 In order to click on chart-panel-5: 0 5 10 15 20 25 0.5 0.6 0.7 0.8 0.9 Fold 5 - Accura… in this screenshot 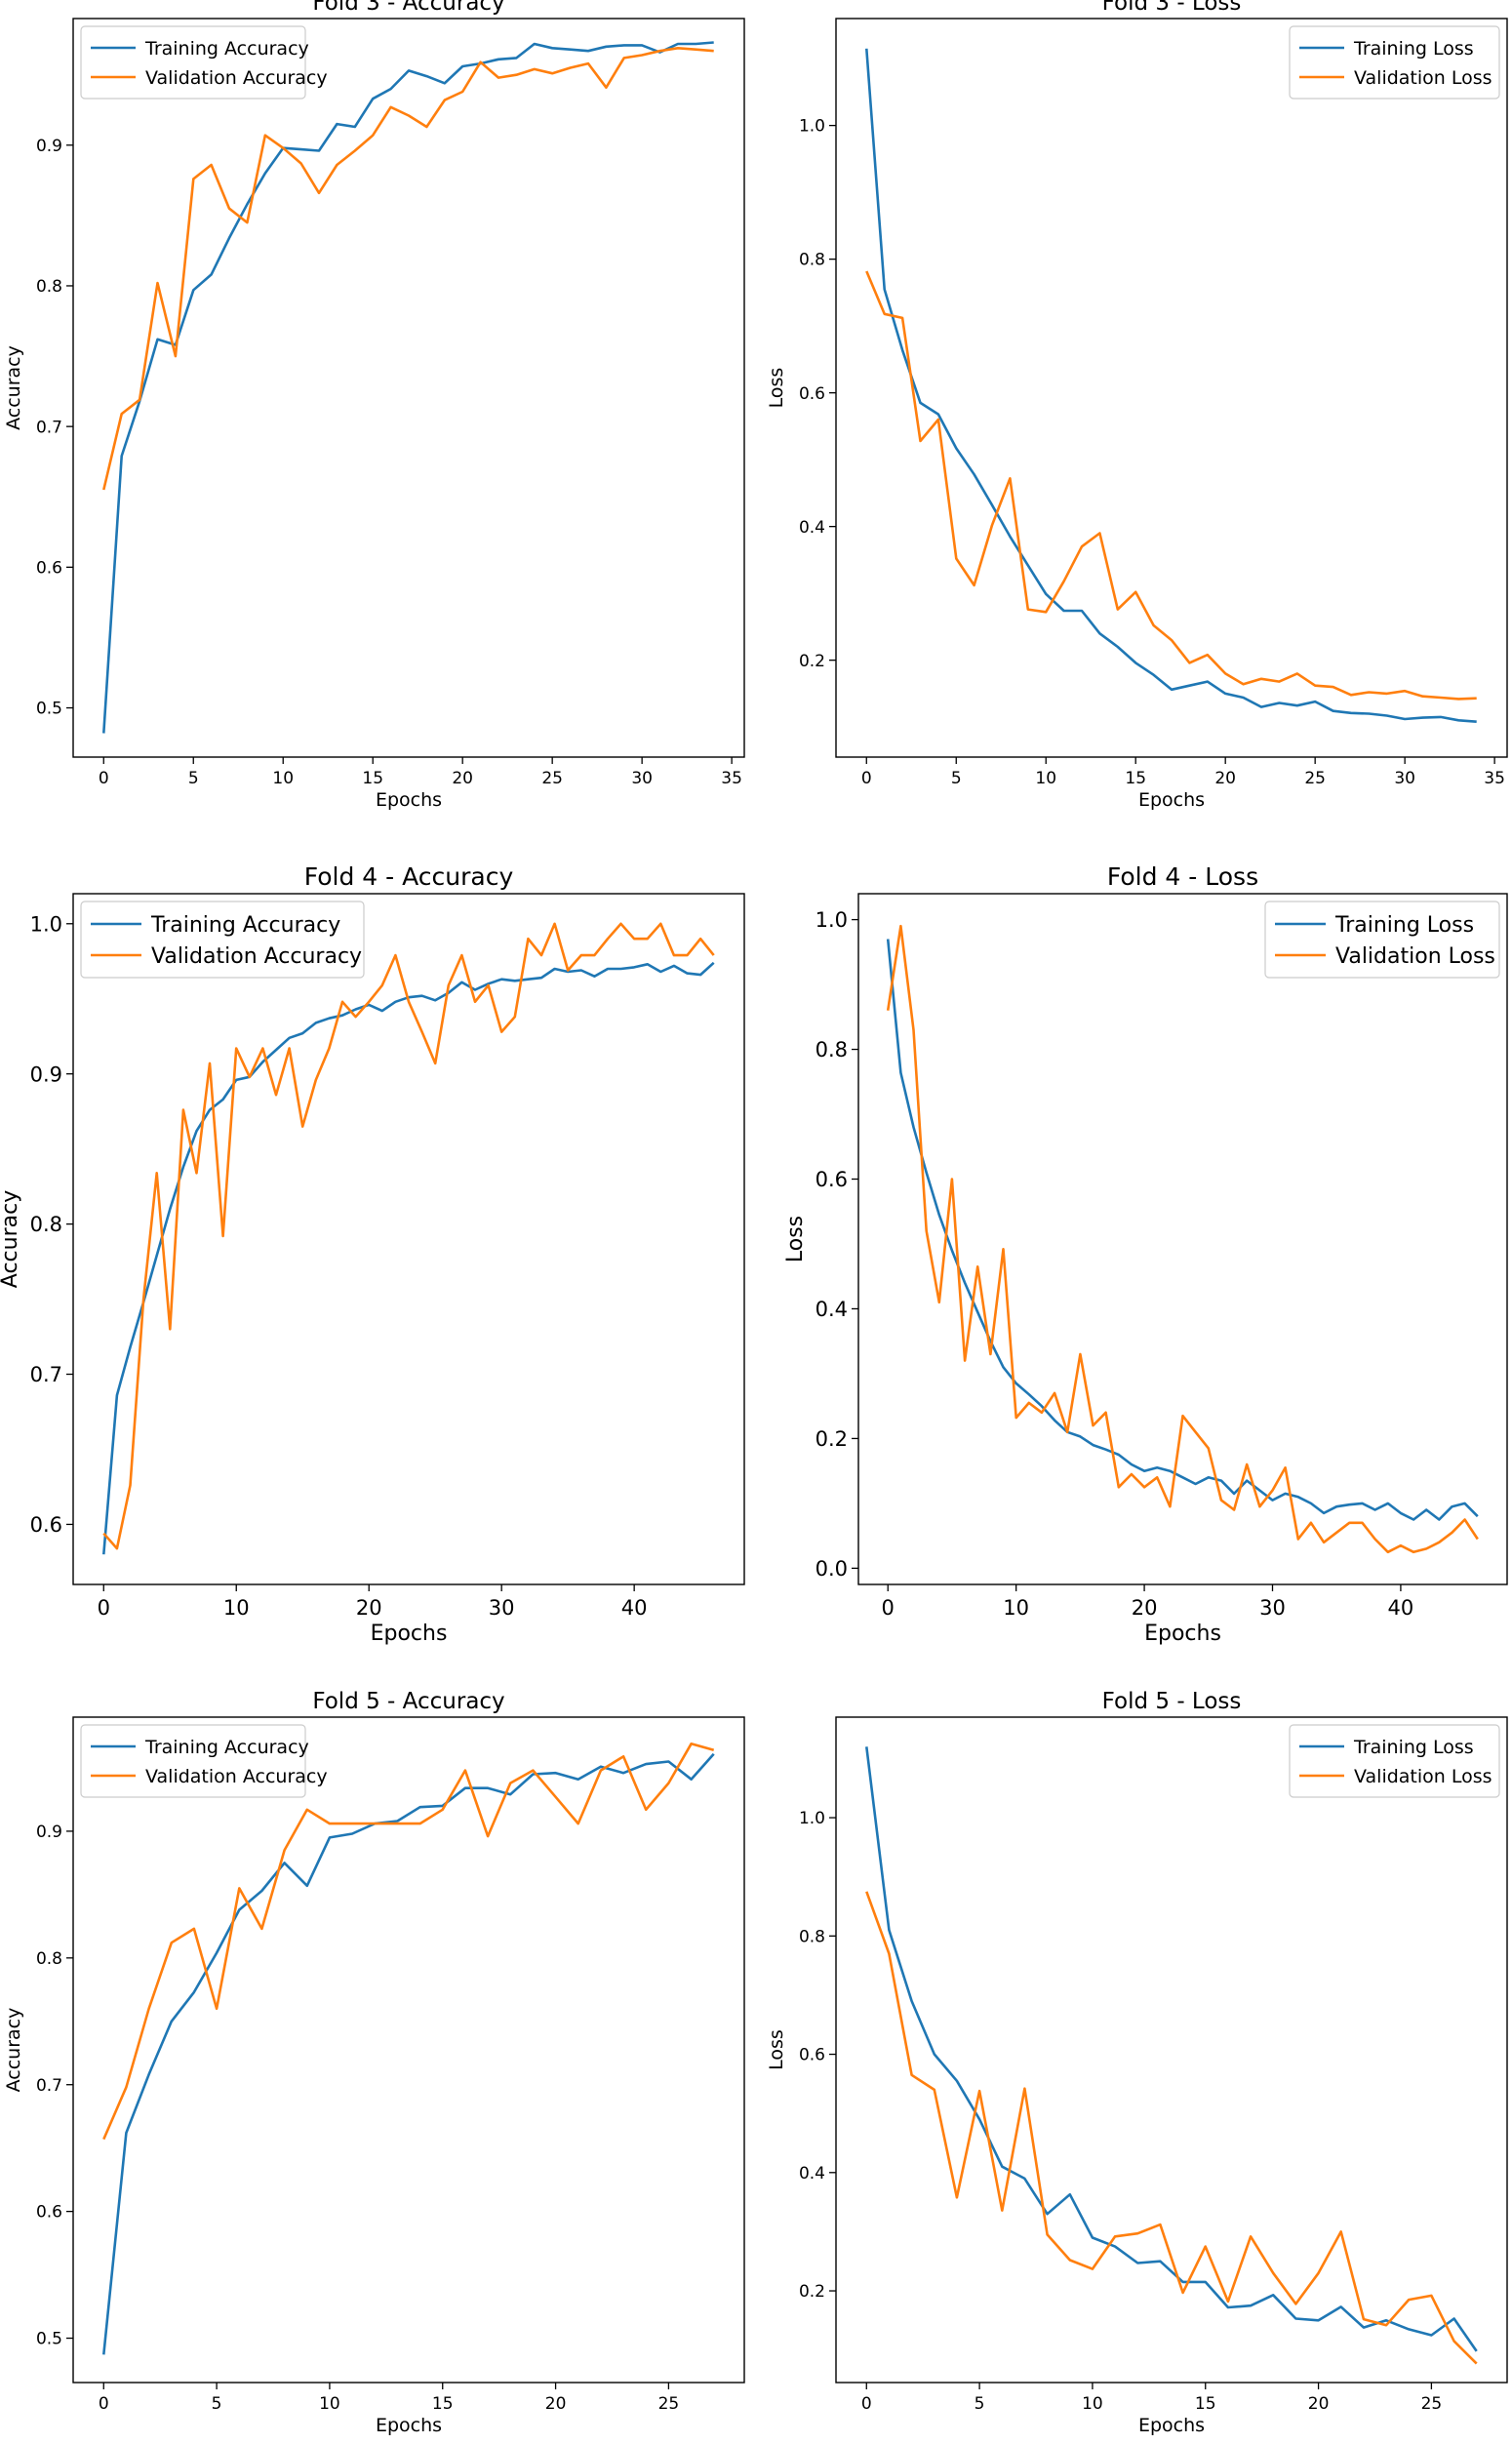, I will do `click(374, 2062)`.